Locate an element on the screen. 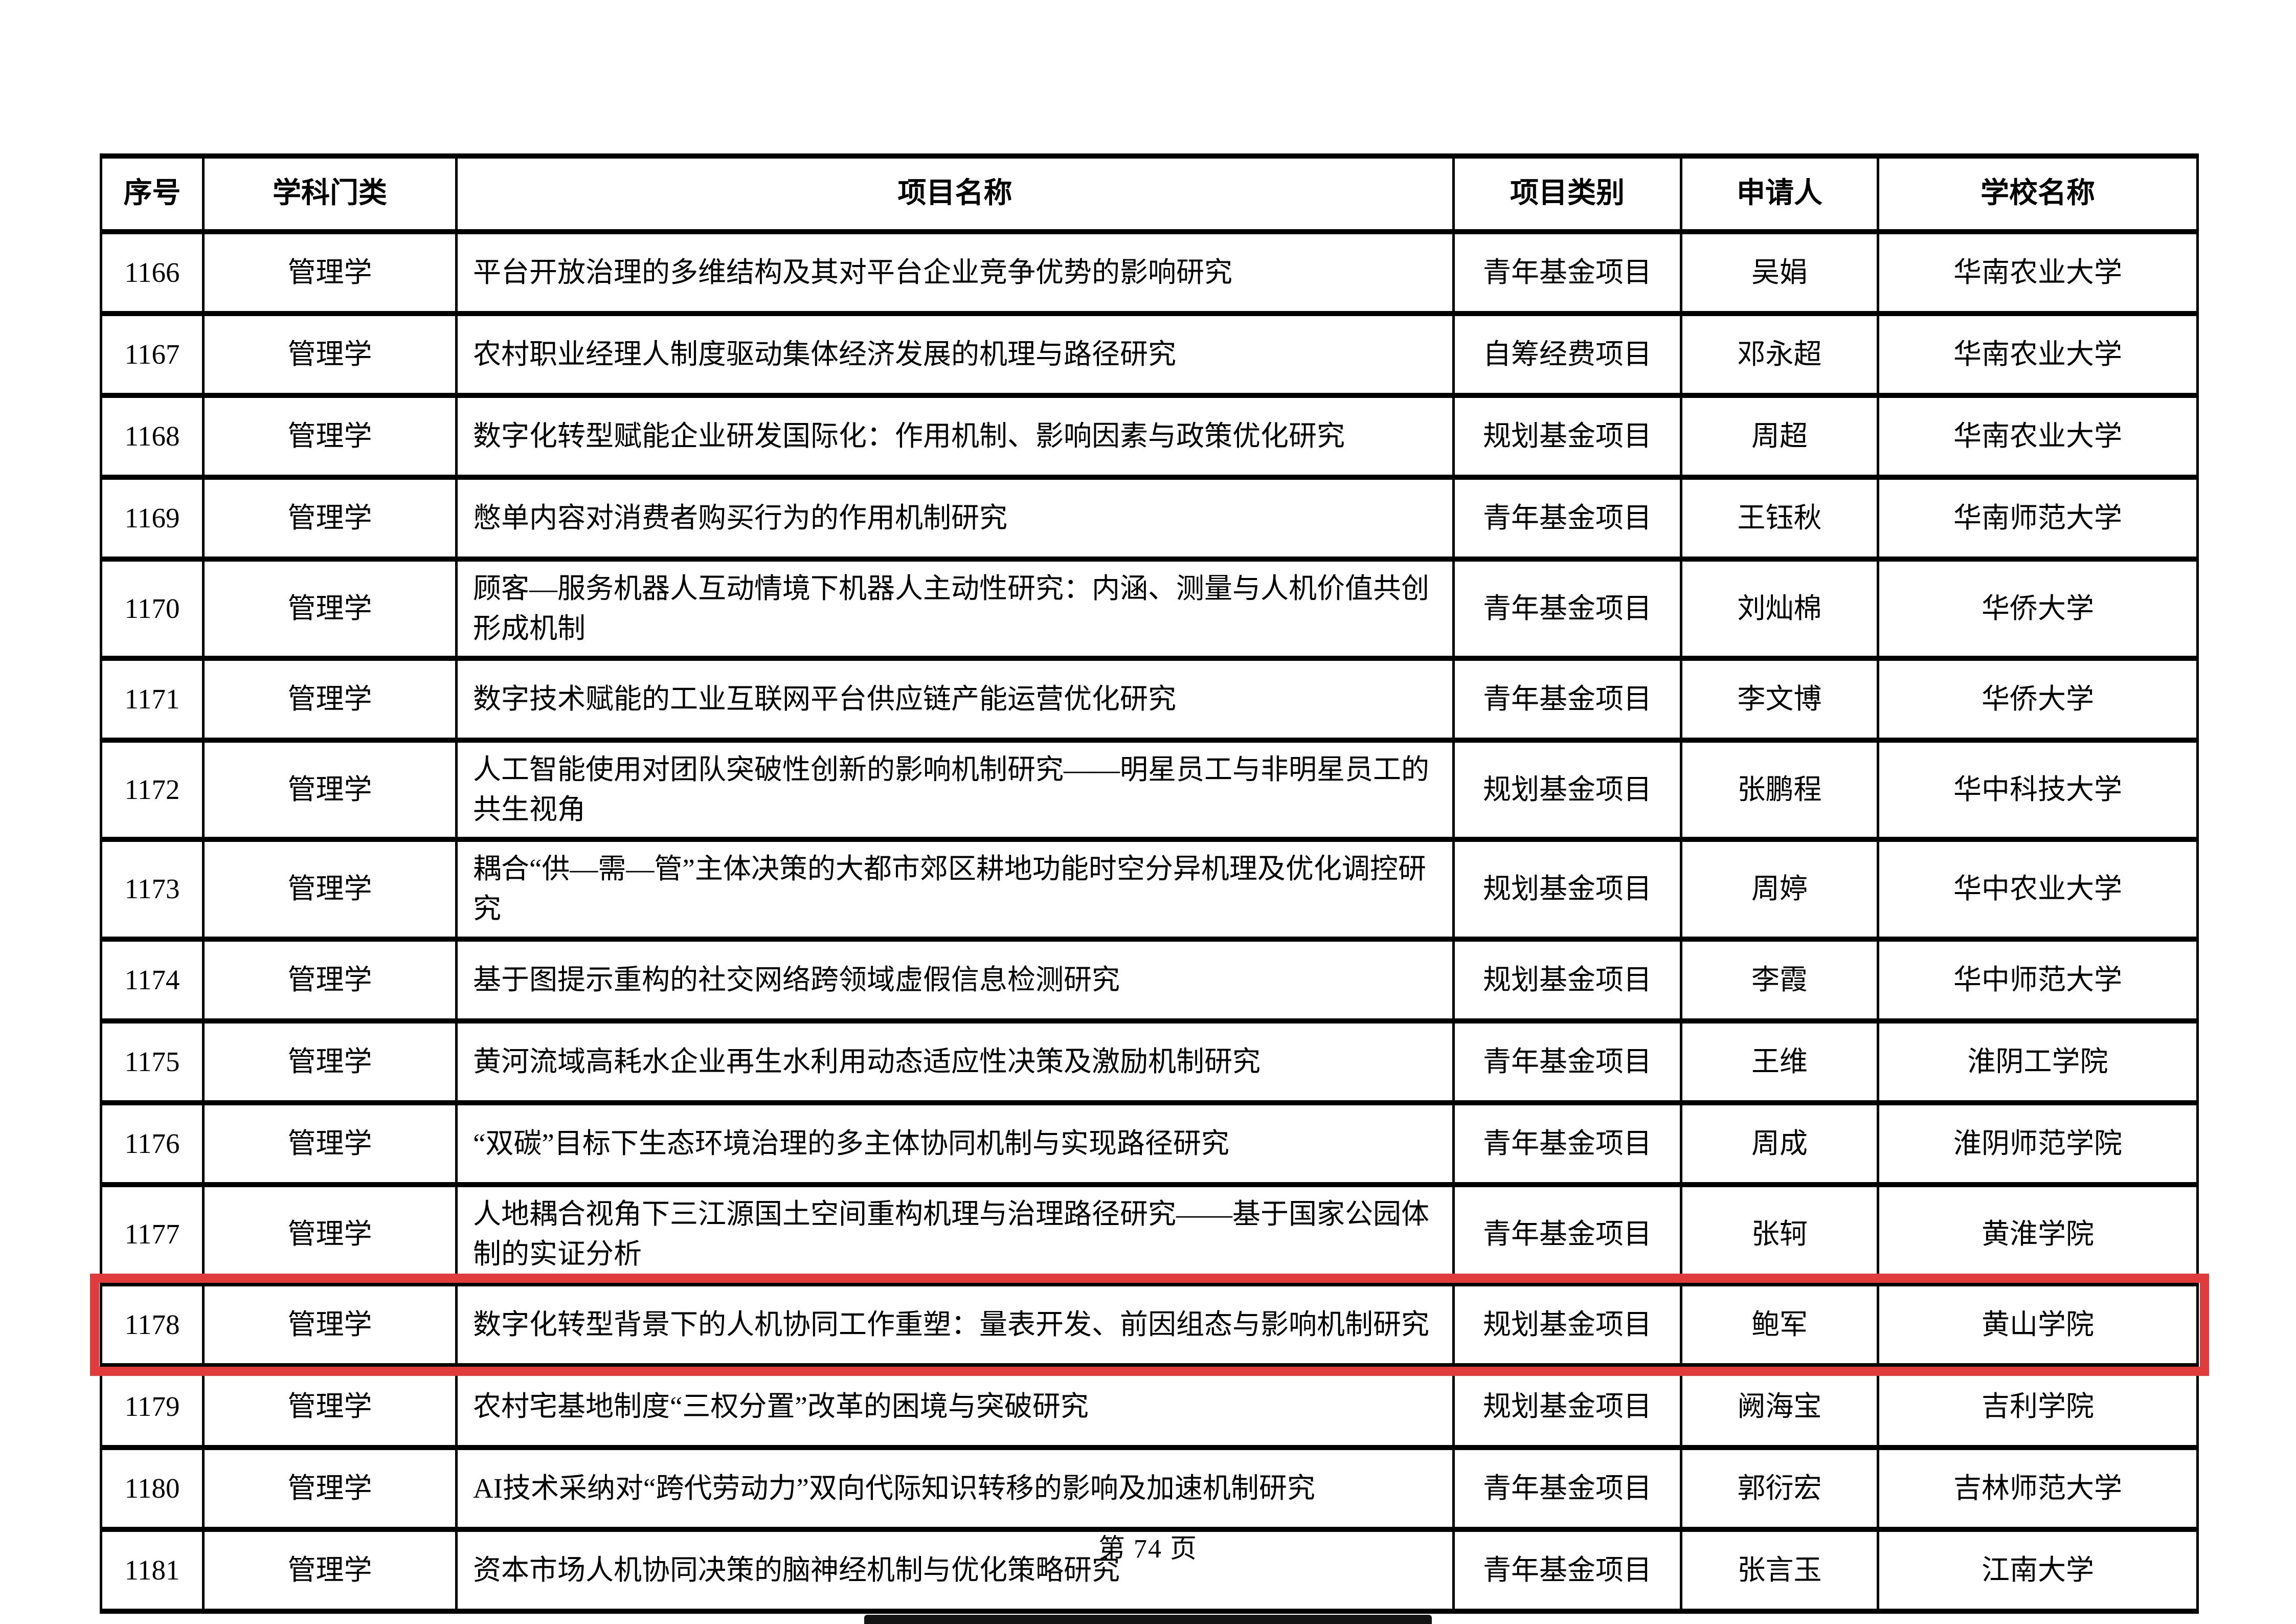  cell-category: 自筹经费项目 is located at coordinates (1567, 354).